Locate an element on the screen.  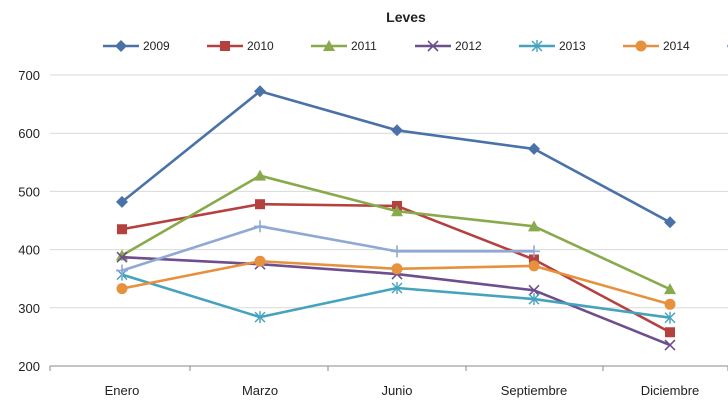
x-tick-label: Marzo is located at coordinates (260, 390).